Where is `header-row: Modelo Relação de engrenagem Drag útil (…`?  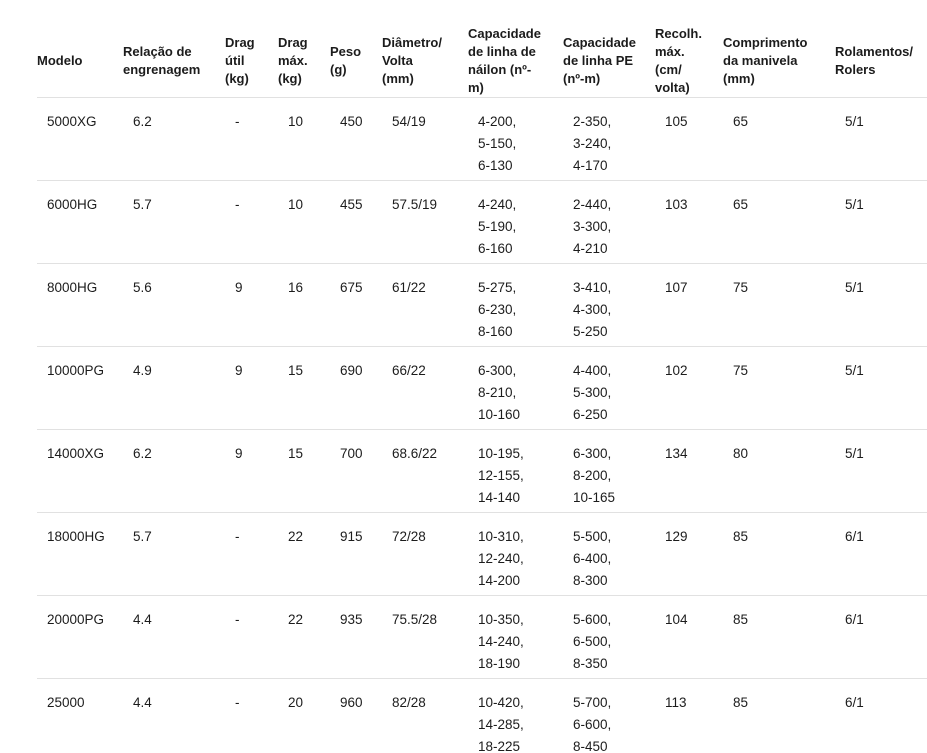
header-row: Modelo Relação de engrenagem Drag útil (… is located at coordinates (482, 49).